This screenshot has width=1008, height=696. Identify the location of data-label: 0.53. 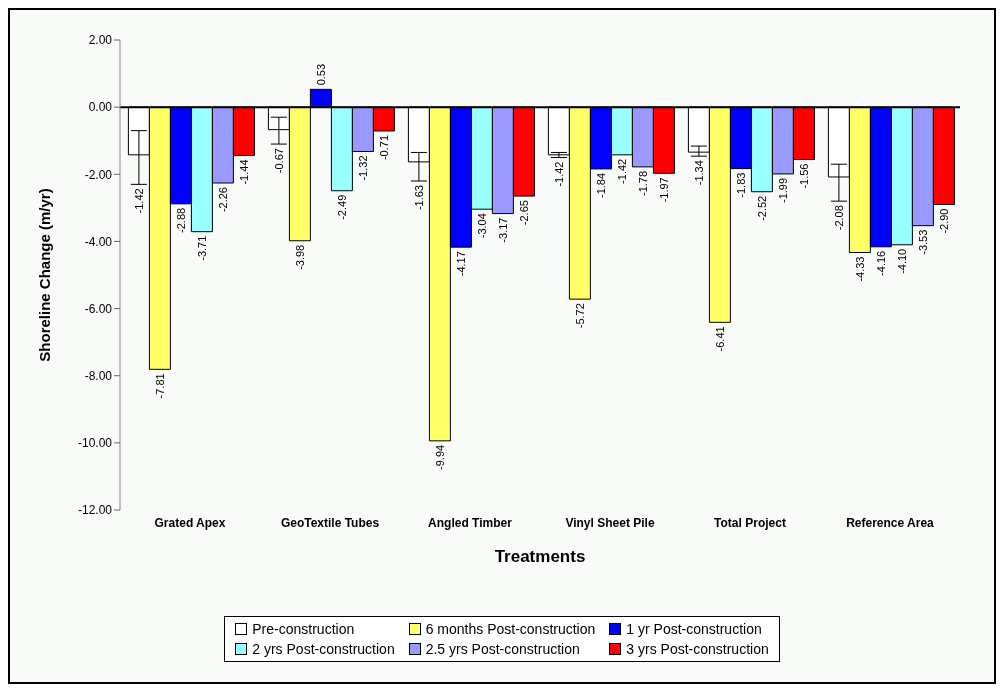
(320, 74).